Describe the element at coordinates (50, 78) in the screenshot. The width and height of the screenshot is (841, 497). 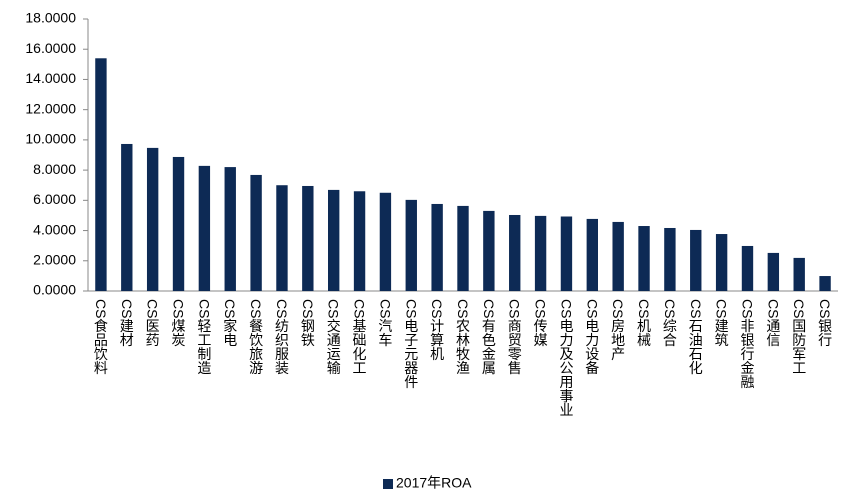
I see `y-tick-label: 14.0000` at that location.